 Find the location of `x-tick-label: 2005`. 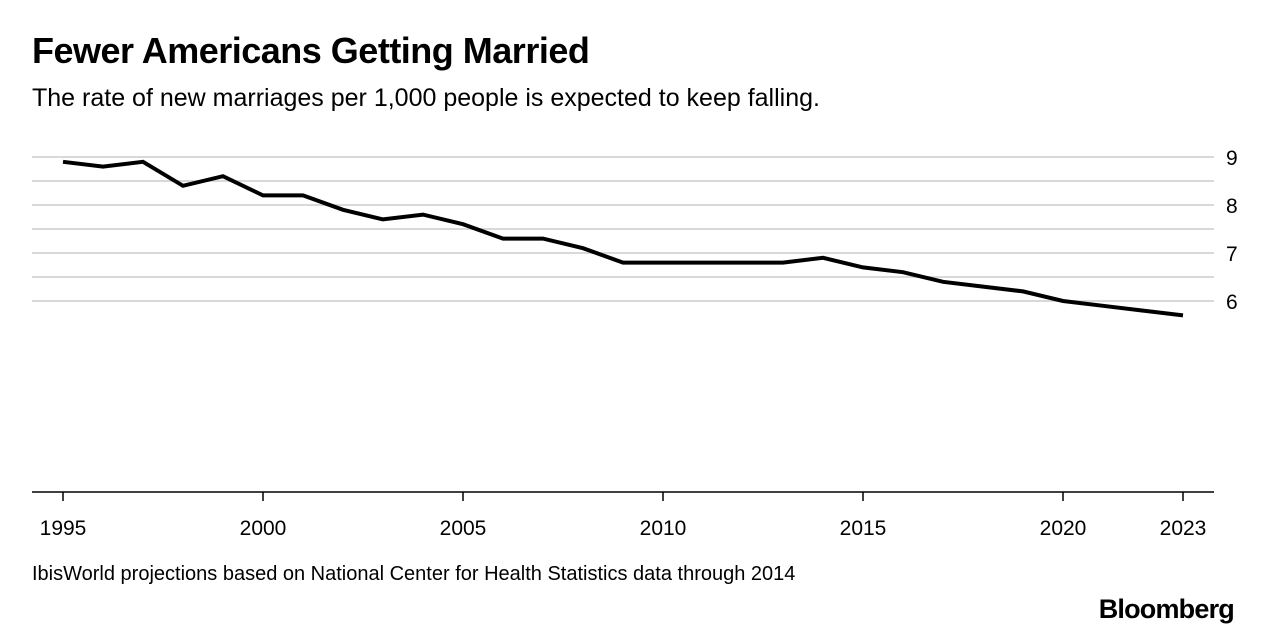

x-tick-label: 2005 is located at coordinates (463, 528).